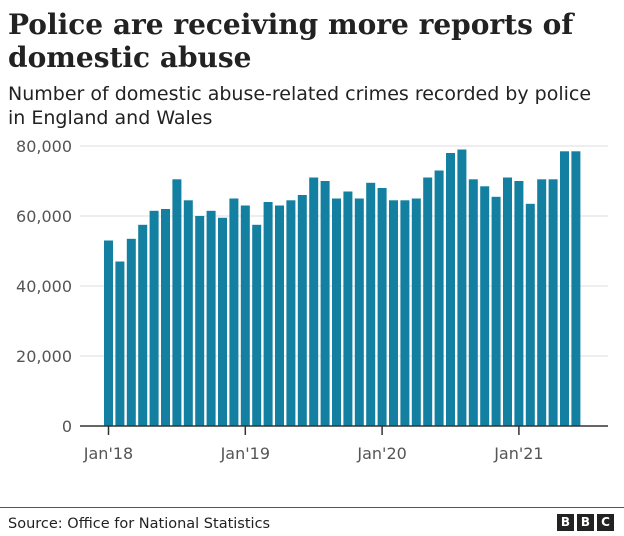  I want to click on source-note: Source: Office for National Statistics, so click(139, 524).